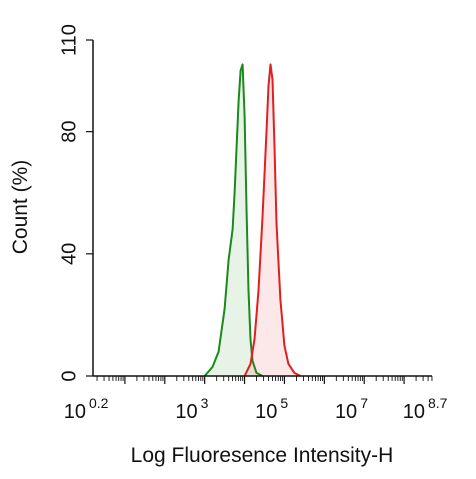 Image resolution: width=476 pixels, height=479 pixels. What do you see at coordinates (284, 403) in the screenshot?
I see `x-tick-exponent: 5` at bounding box center [284, 403].